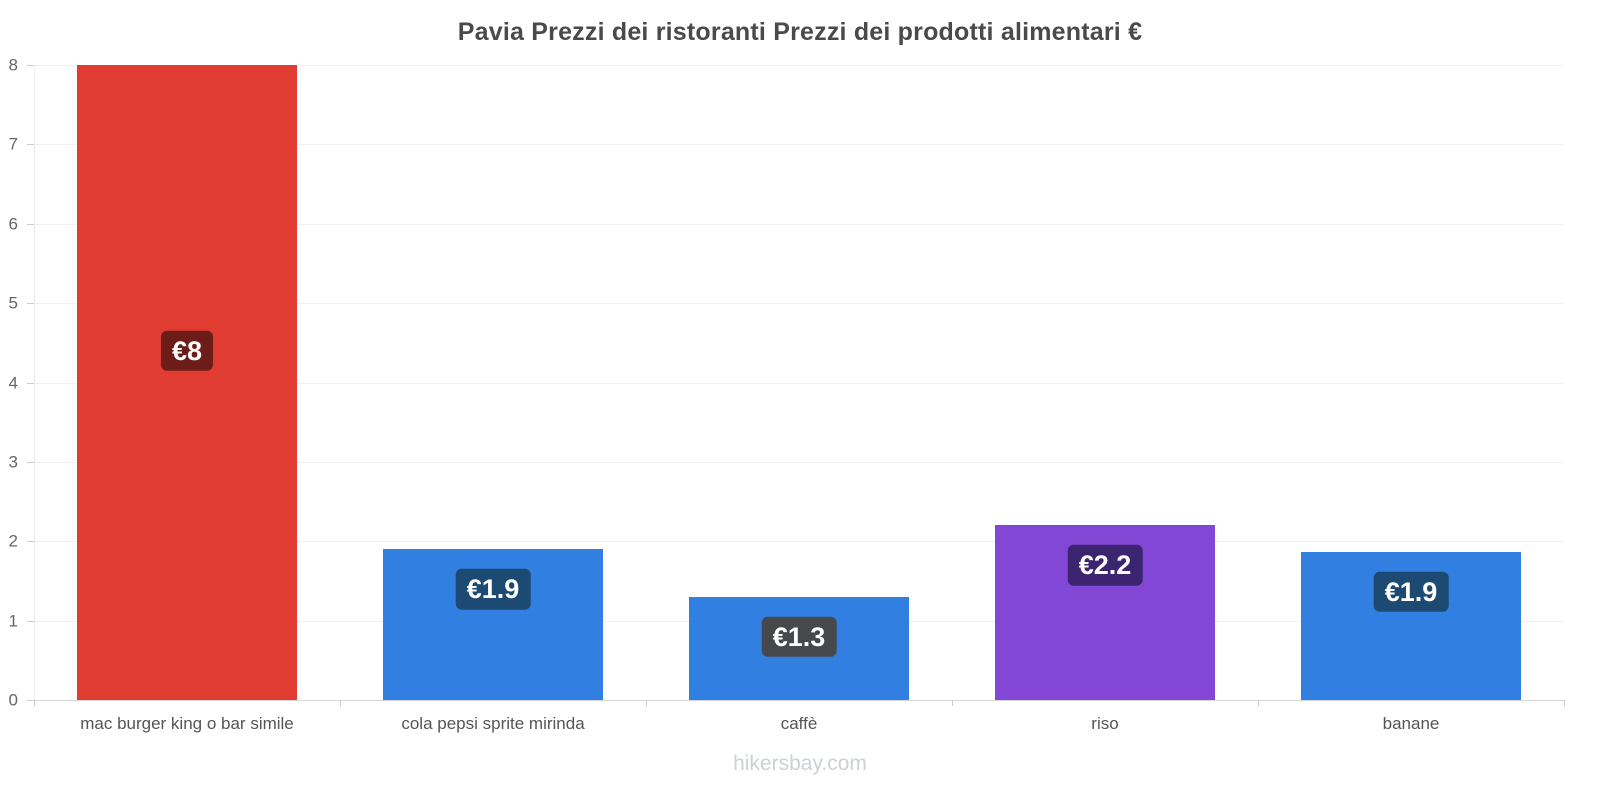 Image resolution: width=1600 pixels, height=800 pixels. What do you see at coordinates (187, 350) in the screenshot?
I see `bar-value-label: €8` at bounding box center [187, 350].